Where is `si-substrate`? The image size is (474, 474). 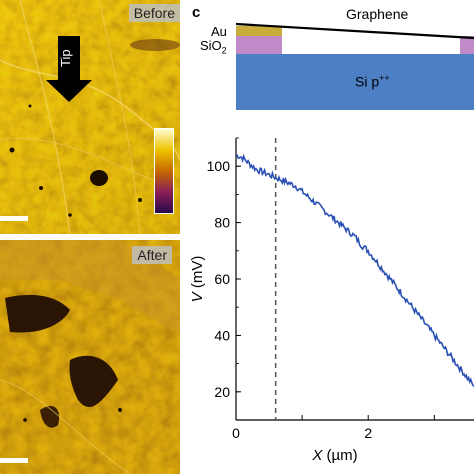 si-substrate is located at coordinates (355, 82).